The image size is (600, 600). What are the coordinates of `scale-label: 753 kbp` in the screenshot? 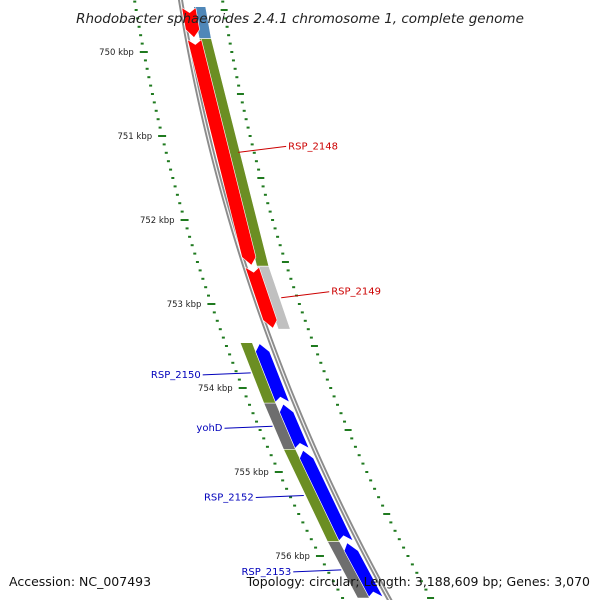 It's located at (184, 305).